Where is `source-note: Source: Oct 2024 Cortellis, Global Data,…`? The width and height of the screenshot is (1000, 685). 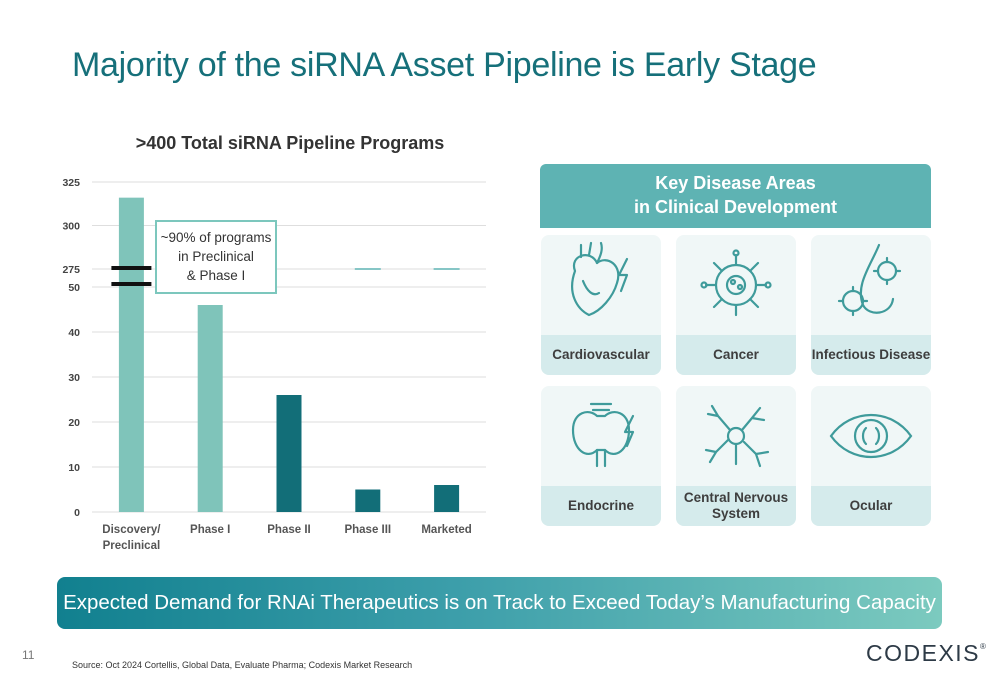
source-note: Source: Oct 2024 Cortellis, Global Data,… is located at coordinates (242, 665).